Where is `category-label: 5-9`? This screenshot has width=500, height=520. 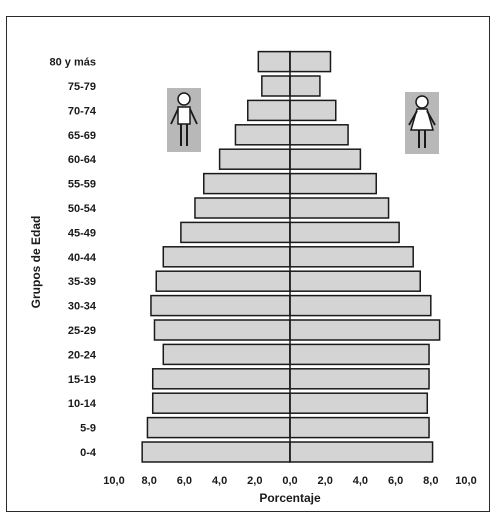
category-label: 5-9 is located at coordinates (88, 429).